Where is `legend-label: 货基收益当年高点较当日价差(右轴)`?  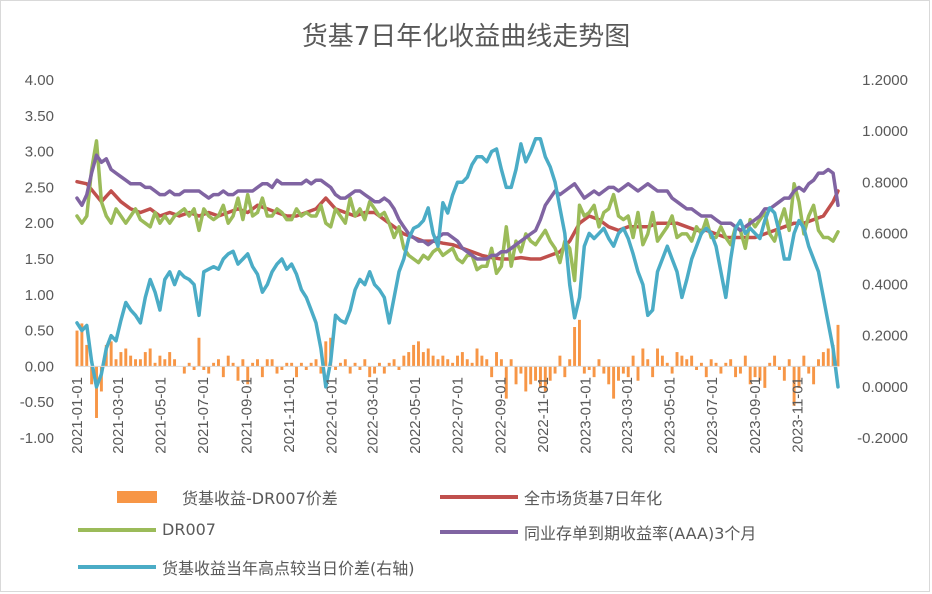 legend-label: 货基收益当年高点较当日价差(右轴) is located at coordinates (288, 568).